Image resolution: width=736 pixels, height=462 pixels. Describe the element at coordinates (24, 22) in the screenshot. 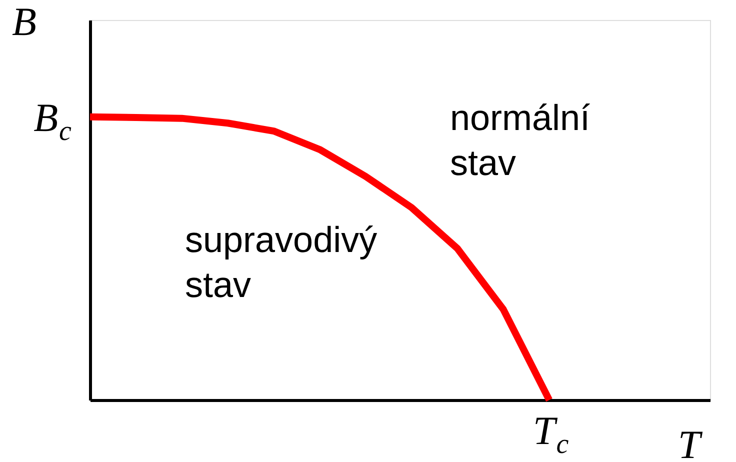

I see `y-axis-title: B` at that location.